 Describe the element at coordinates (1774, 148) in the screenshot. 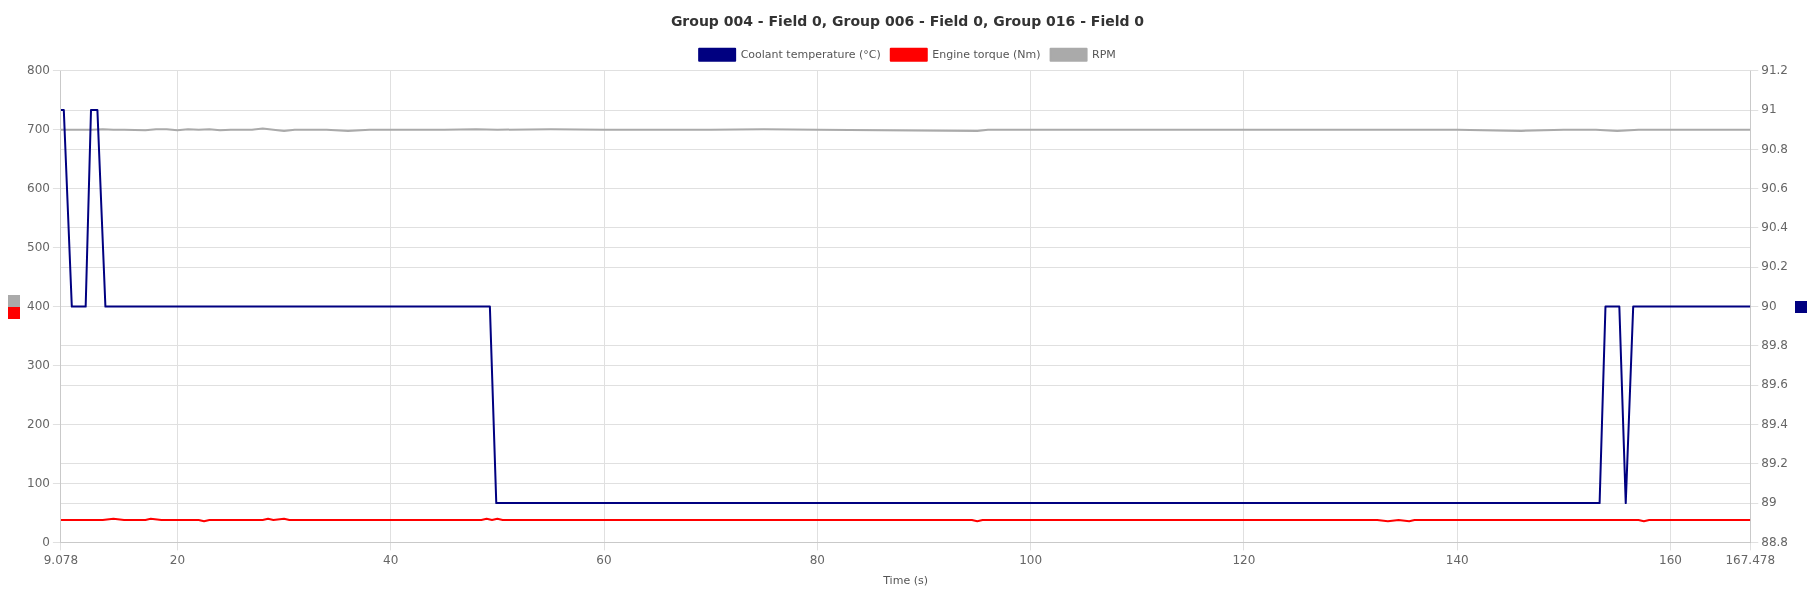

I see `y2-tick-label: 90.8` at that location.